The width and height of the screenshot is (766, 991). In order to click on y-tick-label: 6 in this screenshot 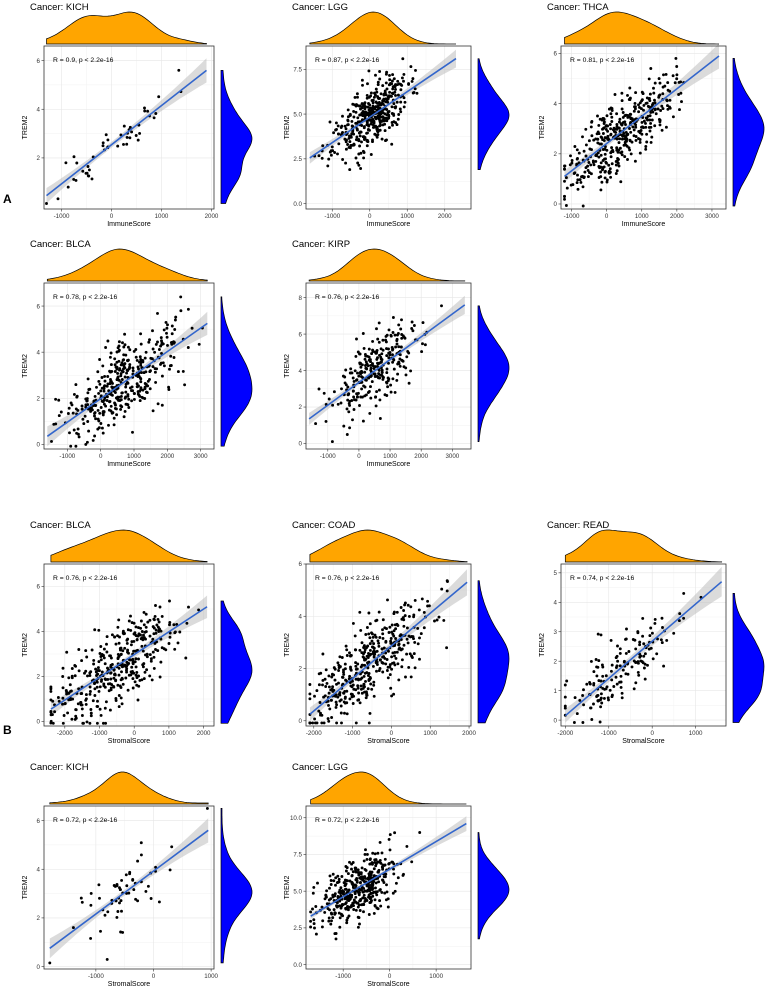, I will do `click(39, 61)`.